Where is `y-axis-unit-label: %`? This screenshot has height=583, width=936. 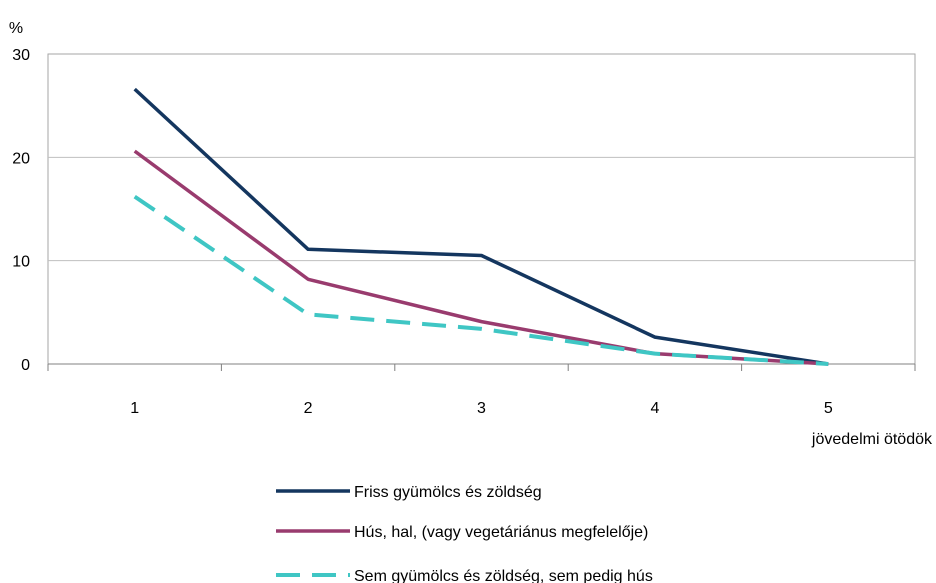 y-axis-unit-label: % is located at coordinates (16, 28).